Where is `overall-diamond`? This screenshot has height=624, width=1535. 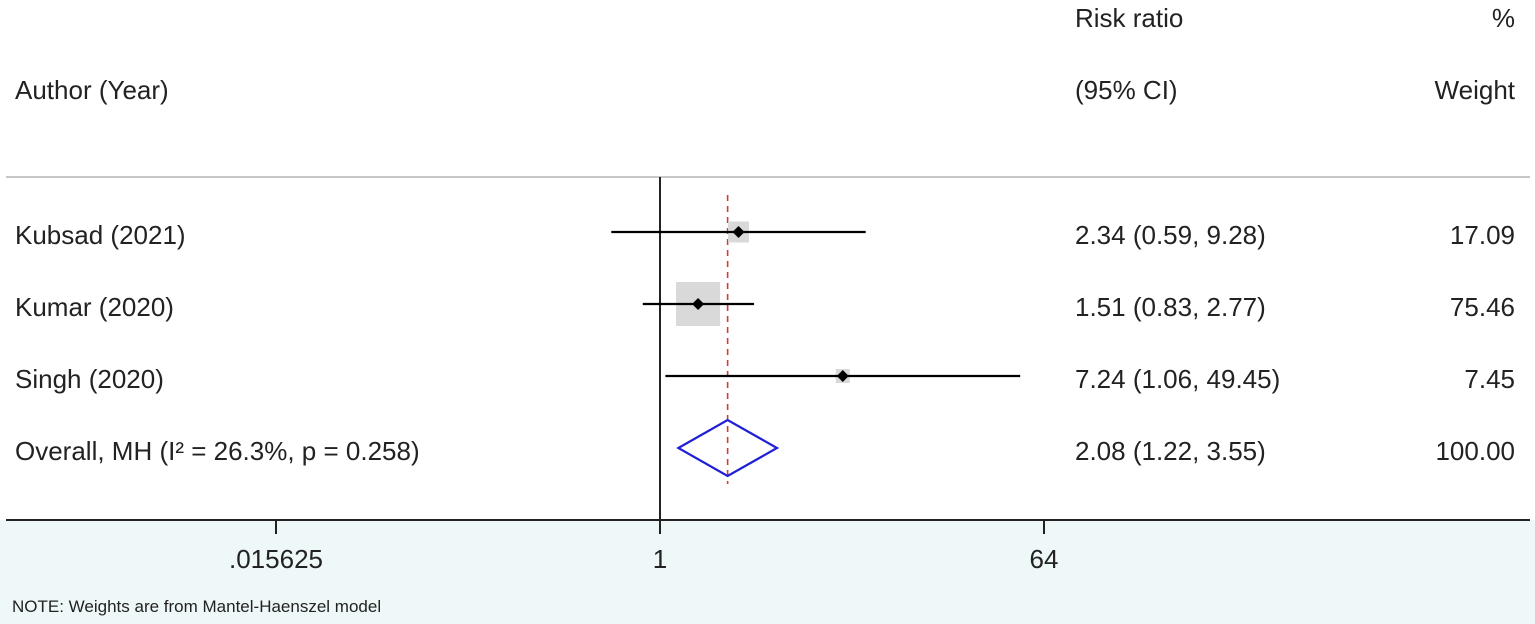
overall-diamond is located at coordinates (728, 448).